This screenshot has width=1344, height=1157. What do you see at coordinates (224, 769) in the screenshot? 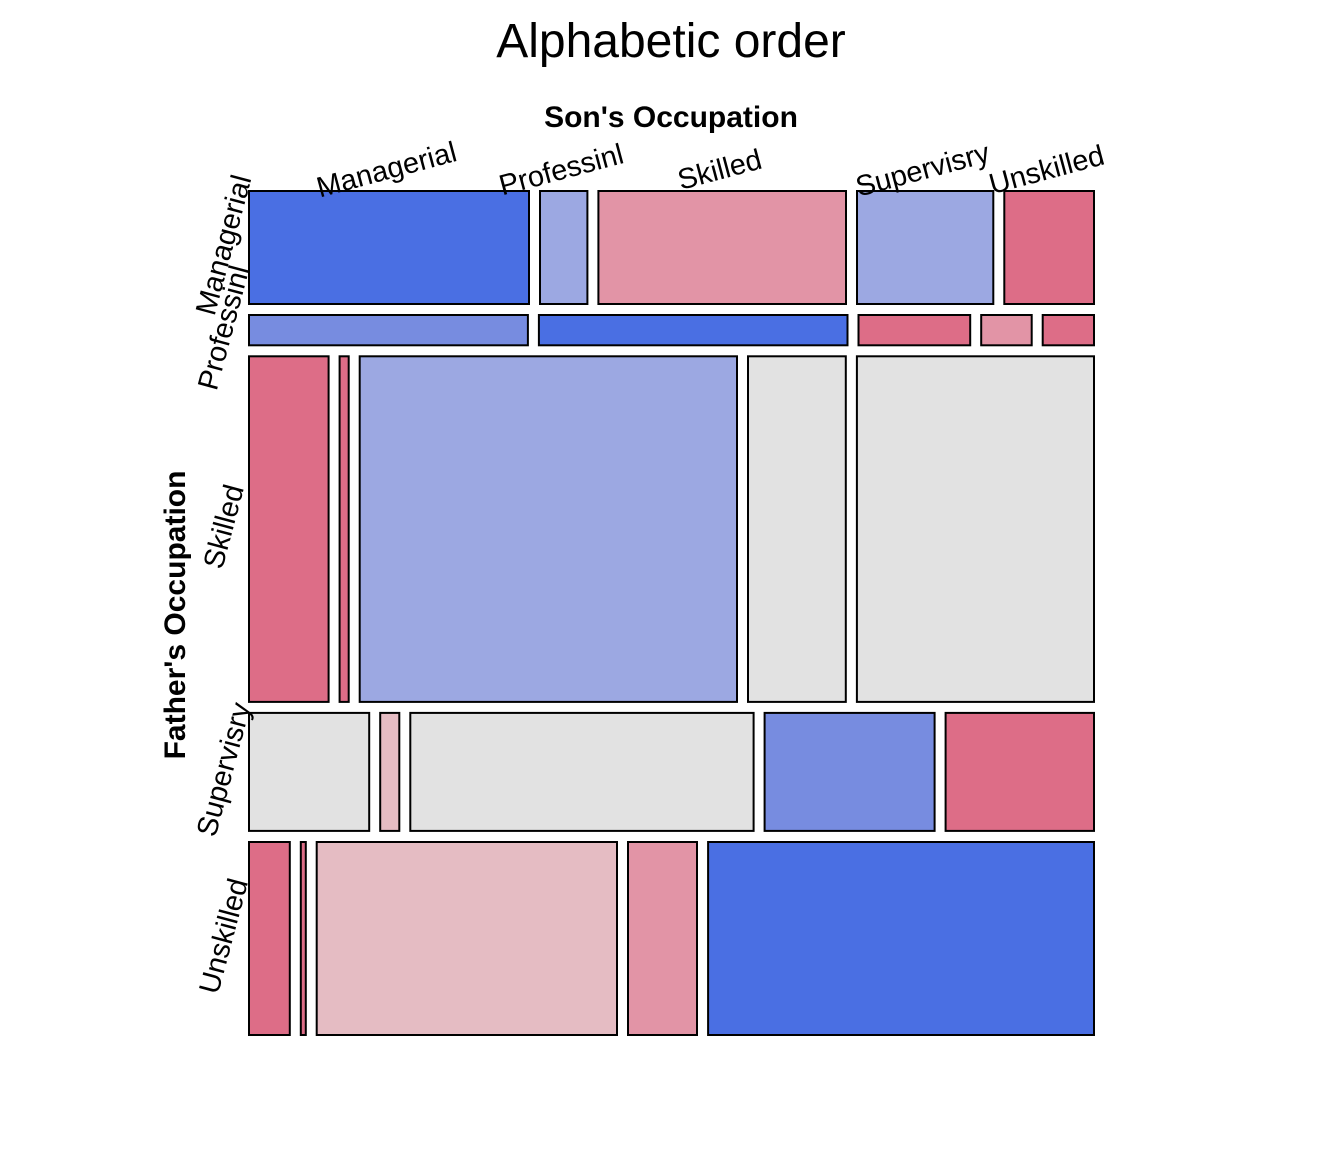
I see `y-tick-supervisry: Supervisry` at bounding box center [224, 769].